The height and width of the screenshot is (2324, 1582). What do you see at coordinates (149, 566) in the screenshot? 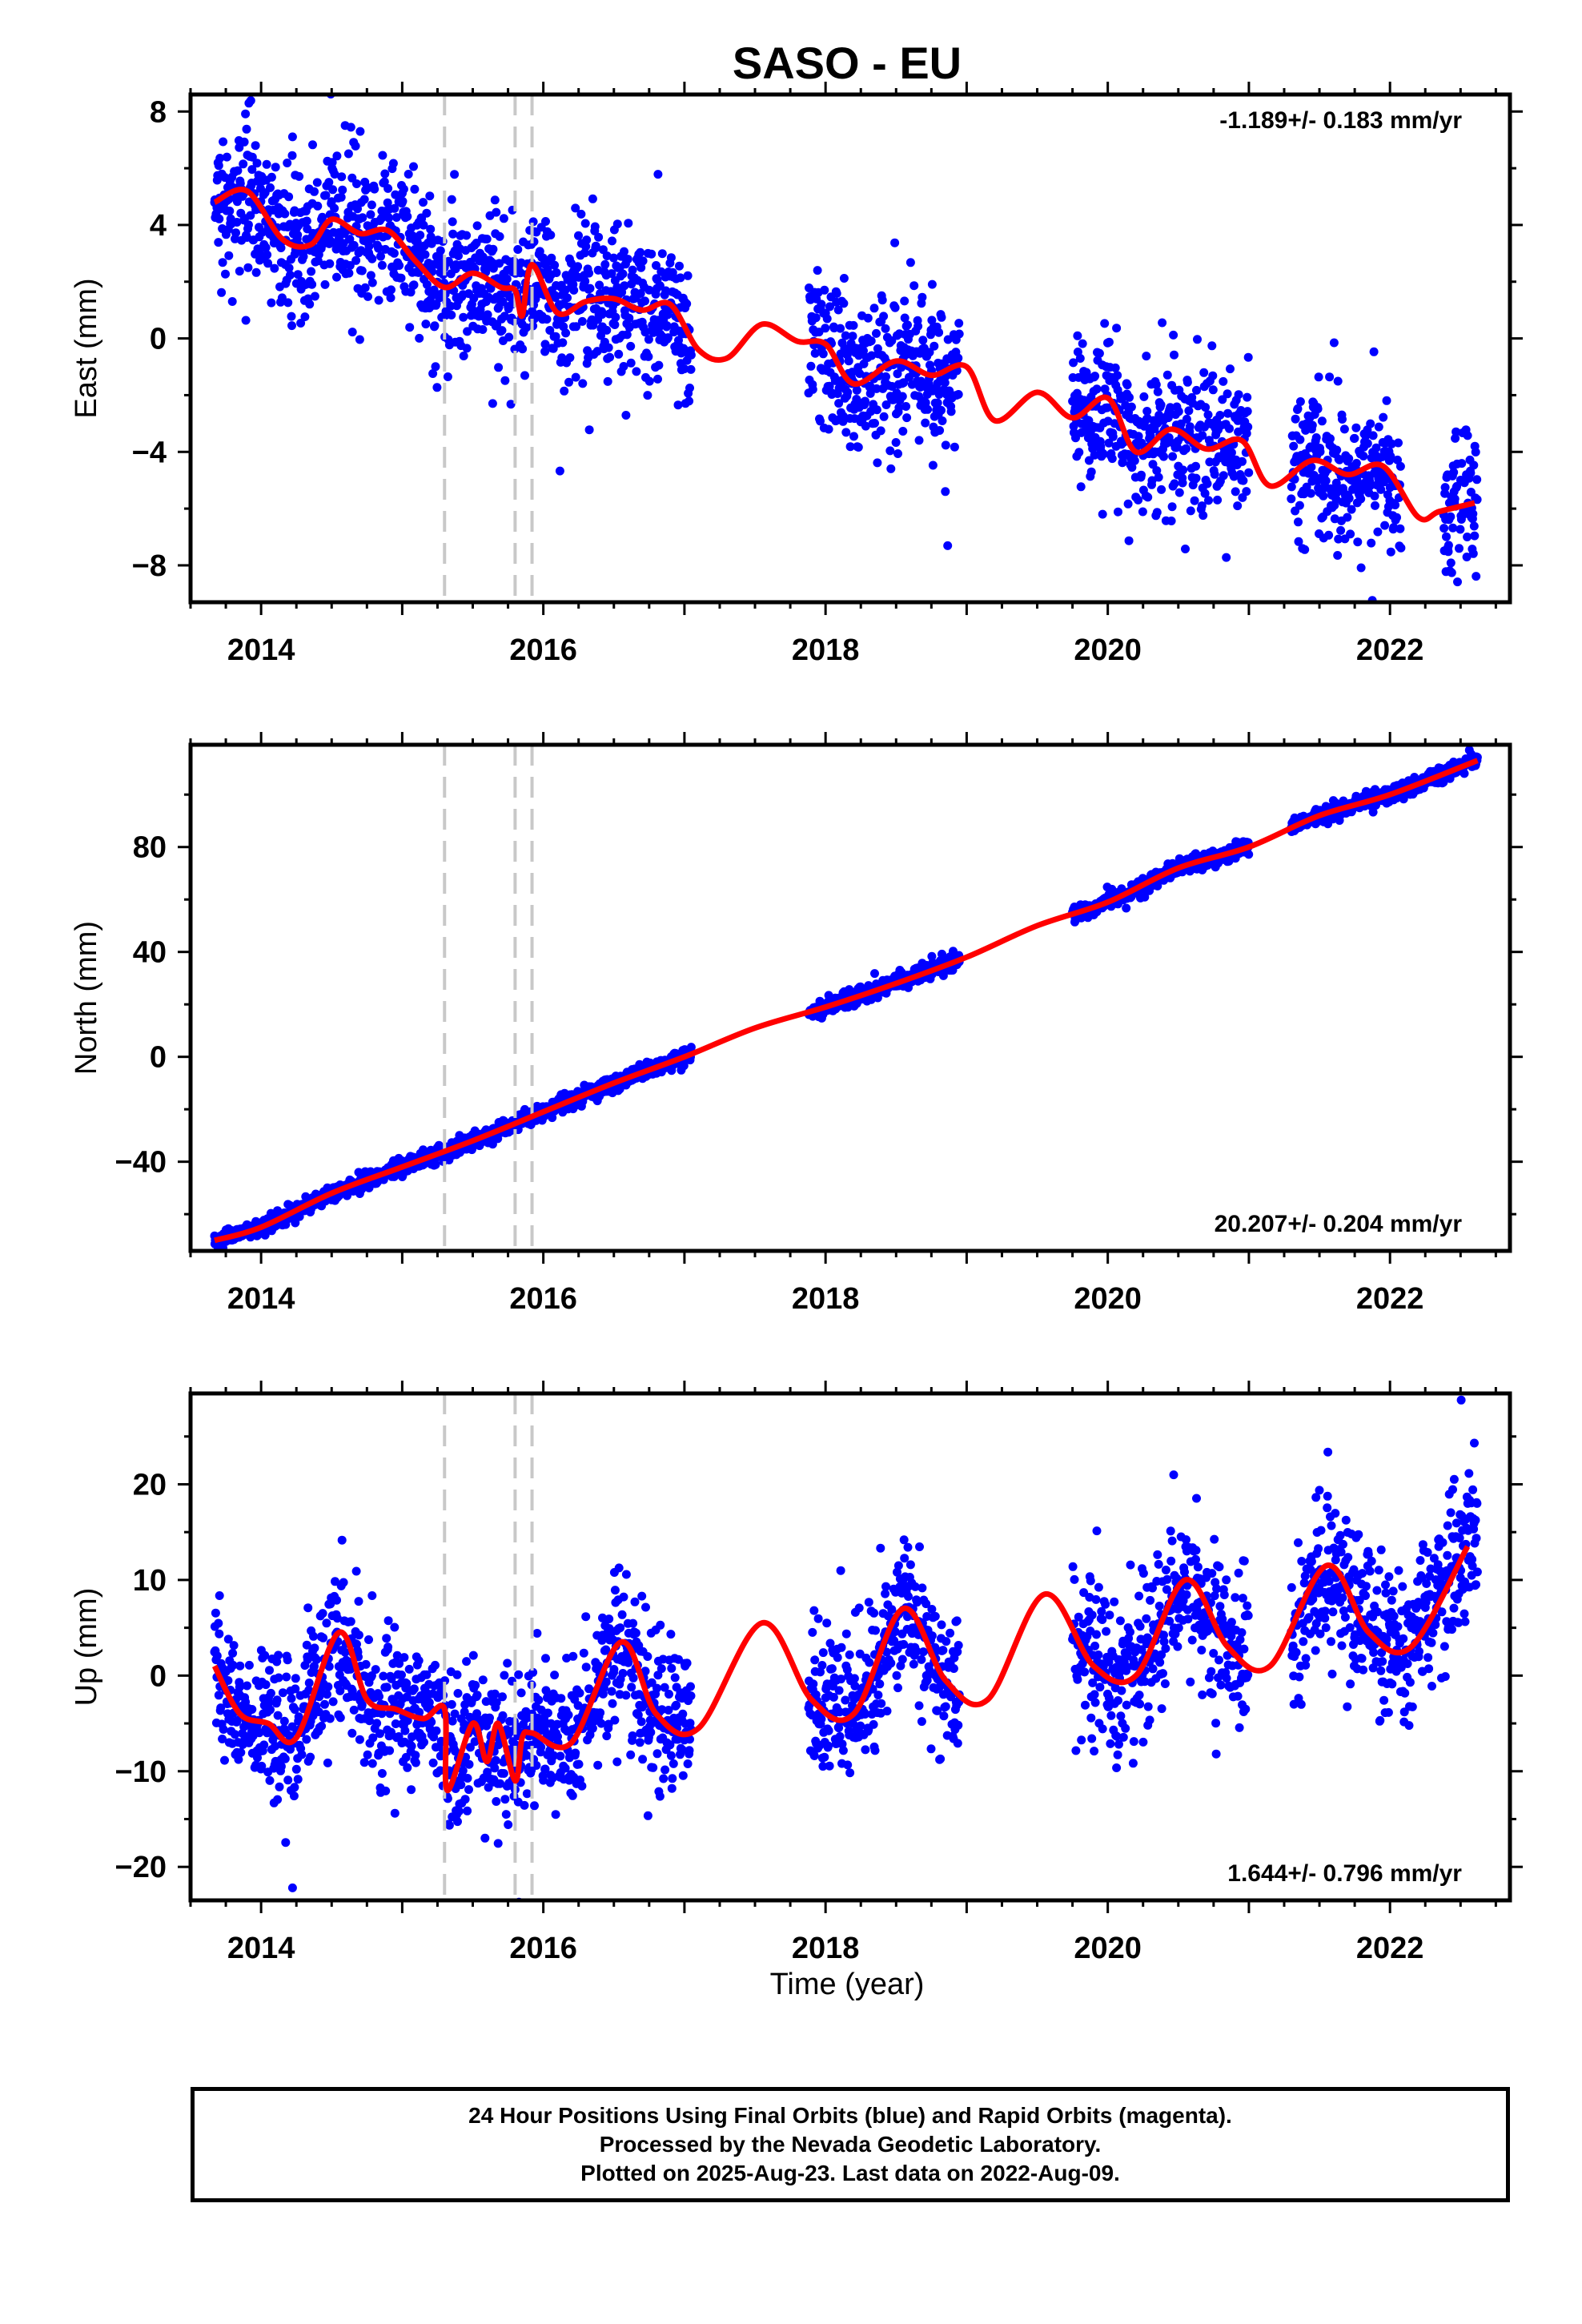
I see `y-tick-label: −8` at bounding box center [149, 566].